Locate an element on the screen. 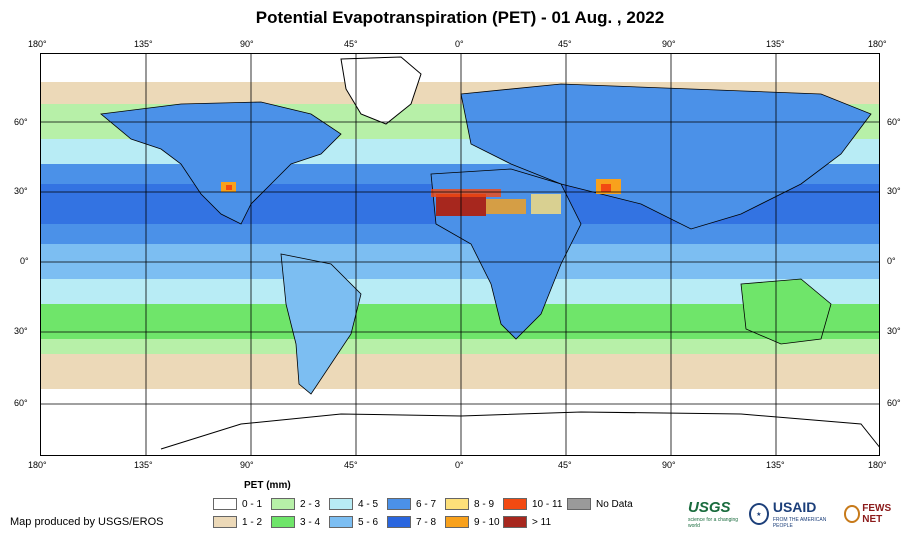 Image resolution: width=920 pixels, height=539 pixels. legend-label: 10 - 11 is located at coordinates (547, 504).